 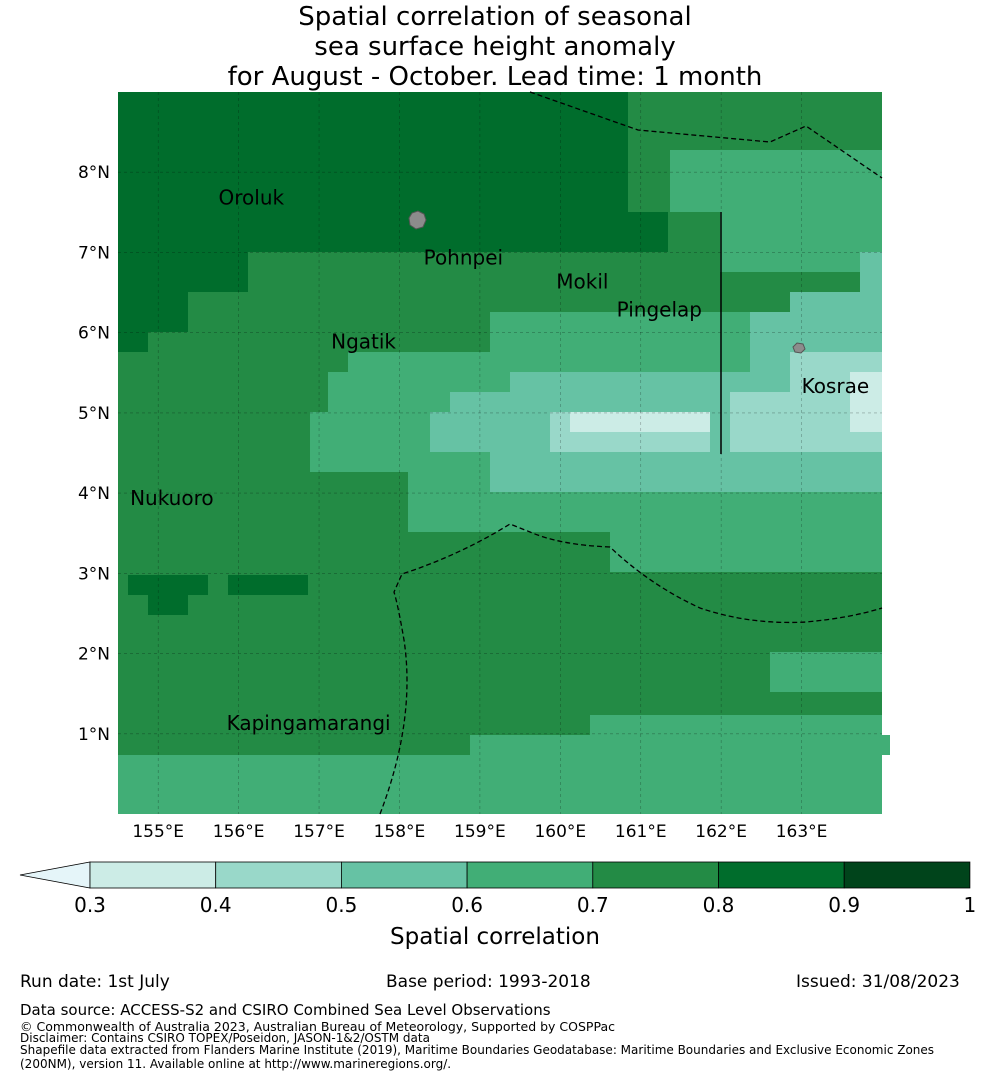 What do you see at coordinates (94, 735) in the screenshot?
I see `y-tick-label: 1°N` at bounding box center [94, 735].